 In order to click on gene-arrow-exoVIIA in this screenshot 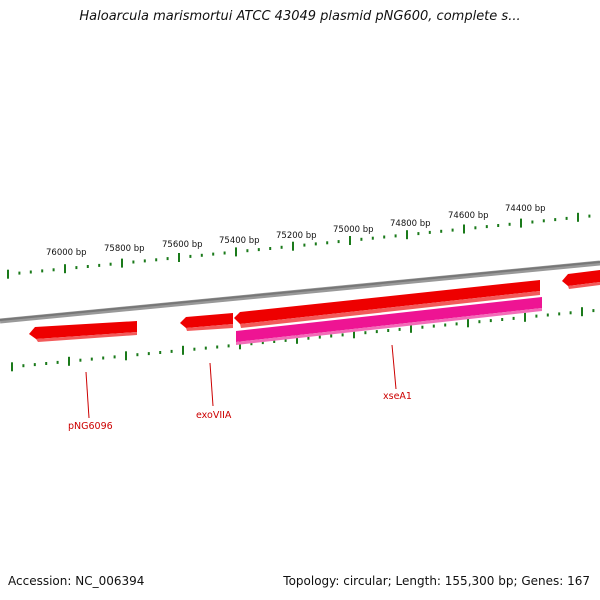, I will do `click(206, 320)`.